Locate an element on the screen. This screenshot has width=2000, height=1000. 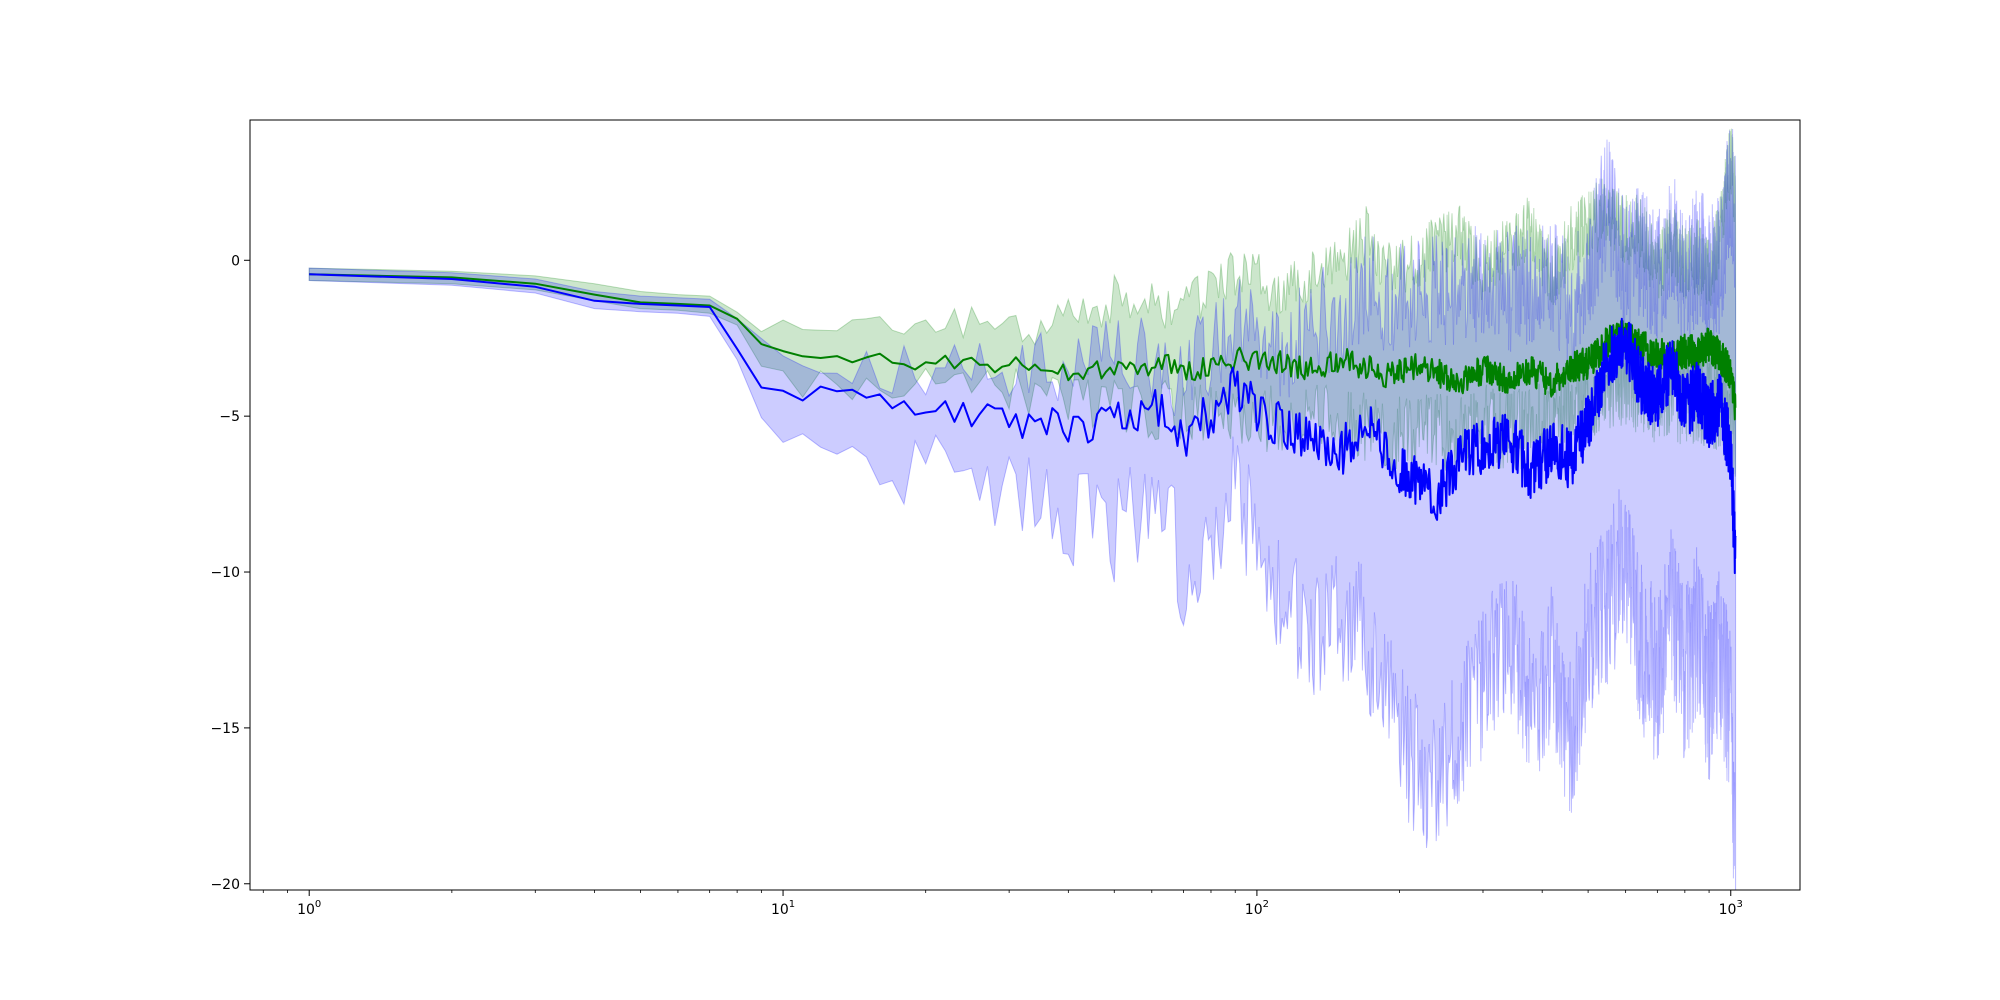
y-axis: 0 −5 −10 −15 −20 is located at coordinates (230, 573).